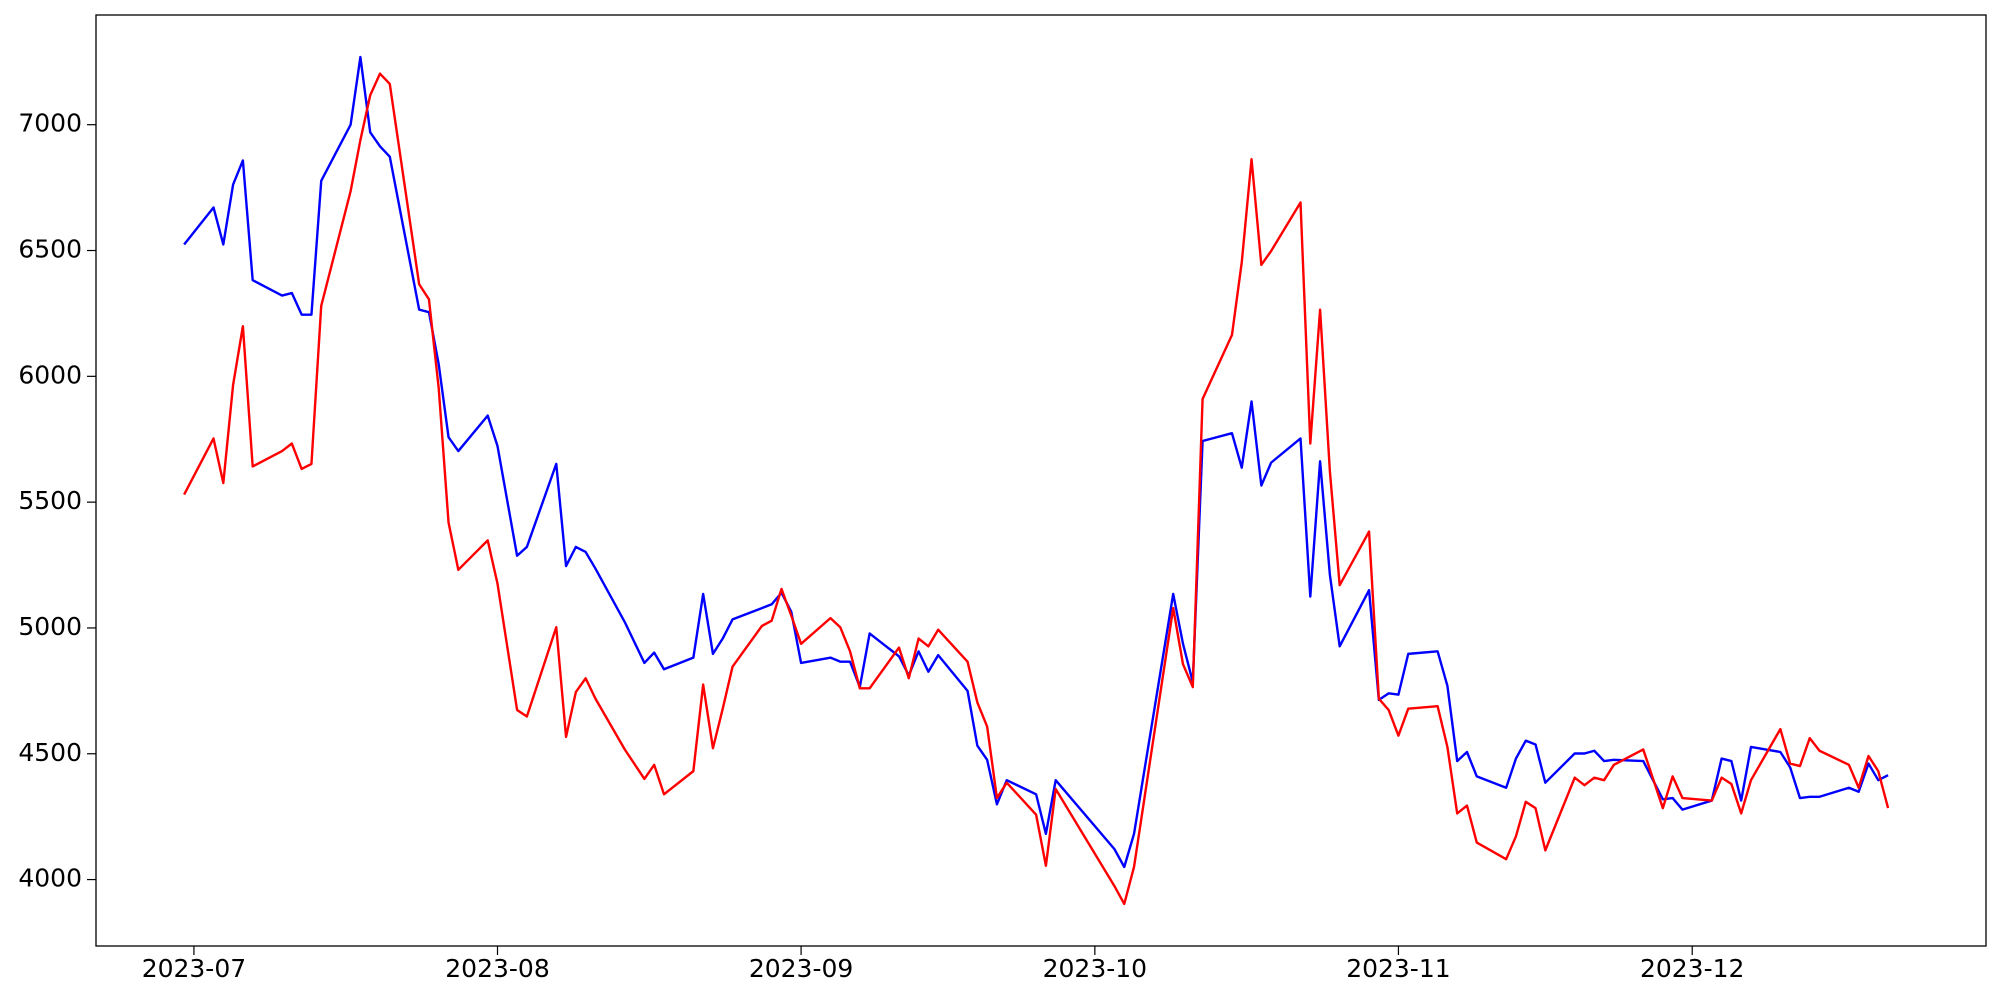  Describe the element at coordinates (497, 968) in the screenshot. I see `x-tick-label: 2023-08` at that location.